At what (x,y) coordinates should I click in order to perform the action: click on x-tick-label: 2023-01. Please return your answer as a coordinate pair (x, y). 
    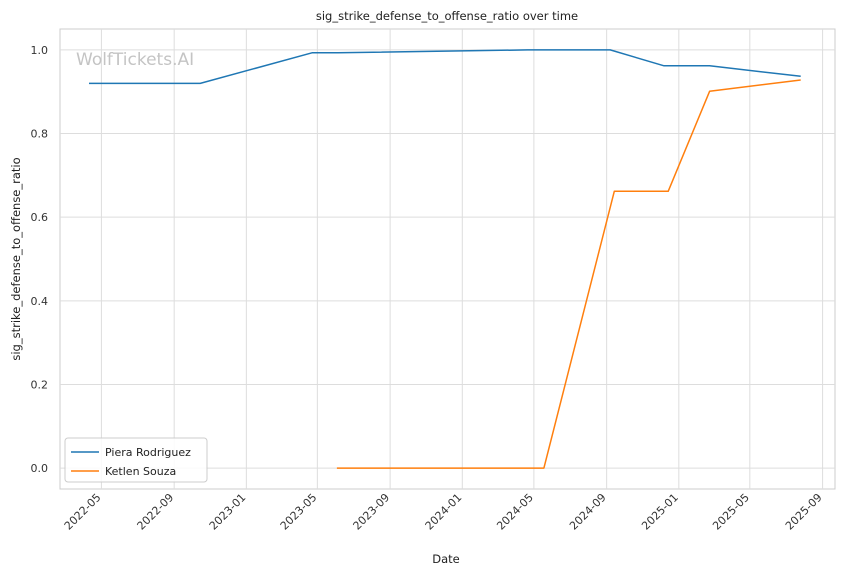
    Looking at the image, I should click on (228, 512).